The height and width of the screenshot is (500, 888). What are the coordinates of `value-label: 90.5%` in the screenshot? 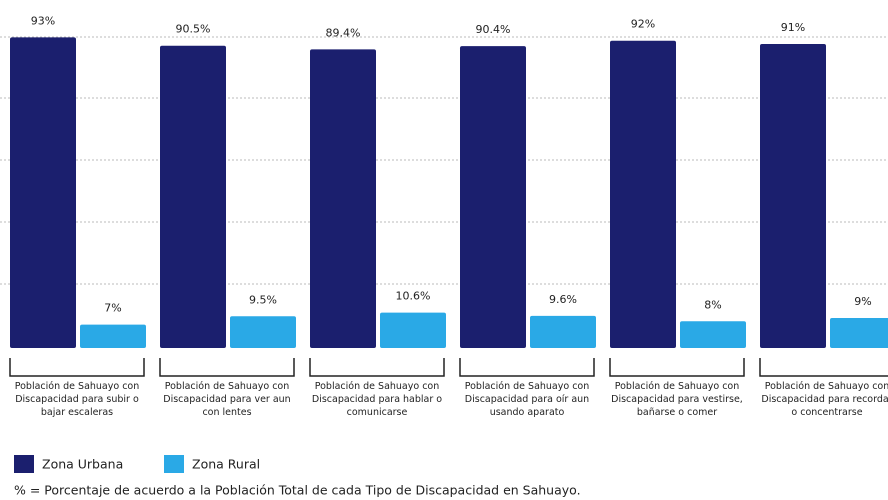 It's located at (193, 29).